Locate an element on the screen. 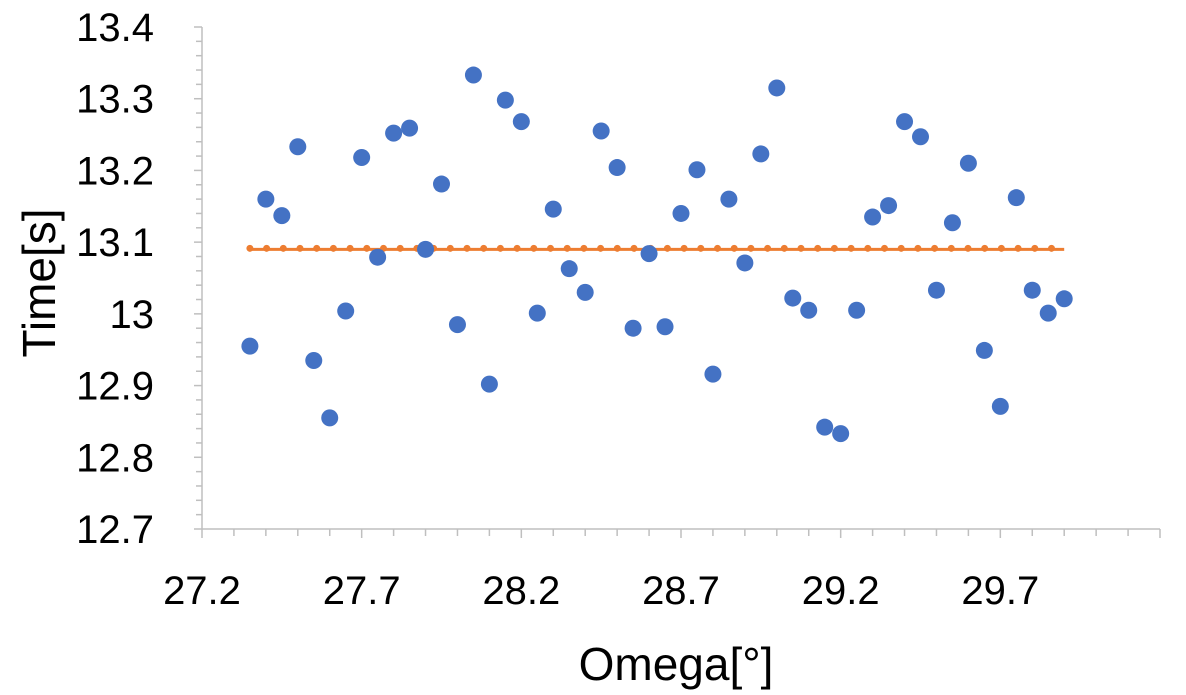  x-axis: 27.2 27.7 28.2 28.7 29.2 29.7 is located at coordinates (662, 570).